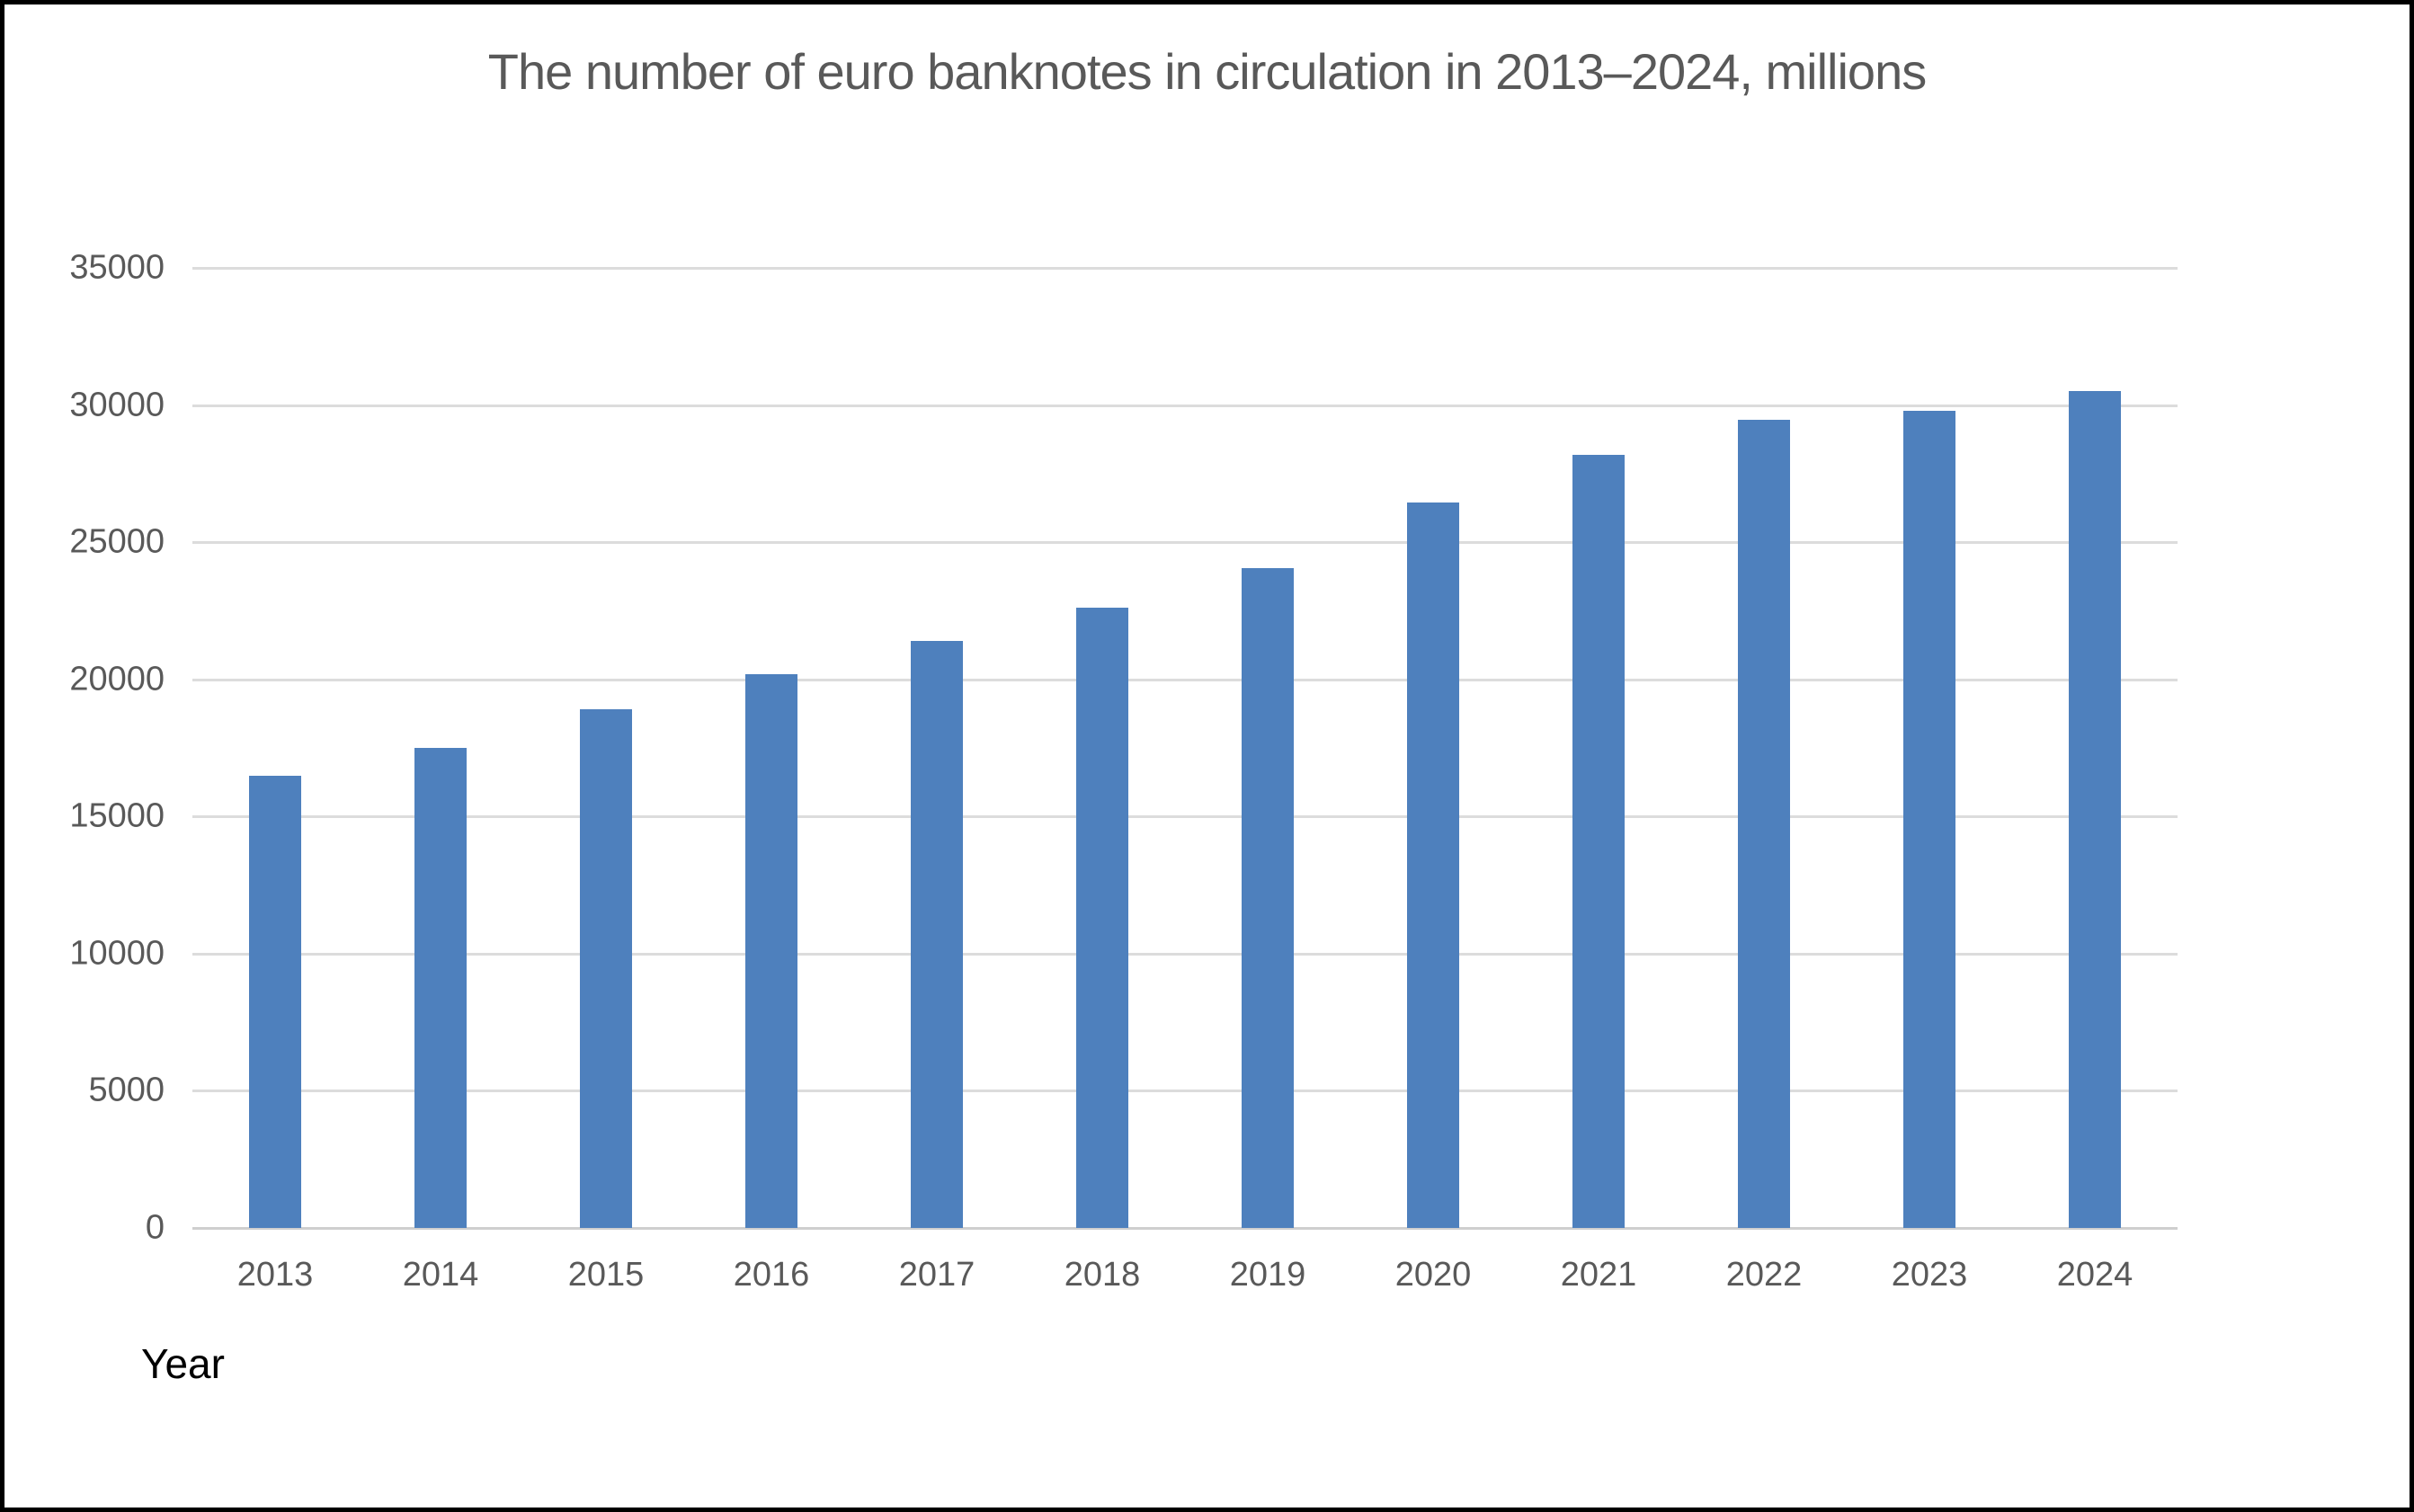 The image size is (2414, 1512). I want to click on bar-2020, so click(1433, 865).